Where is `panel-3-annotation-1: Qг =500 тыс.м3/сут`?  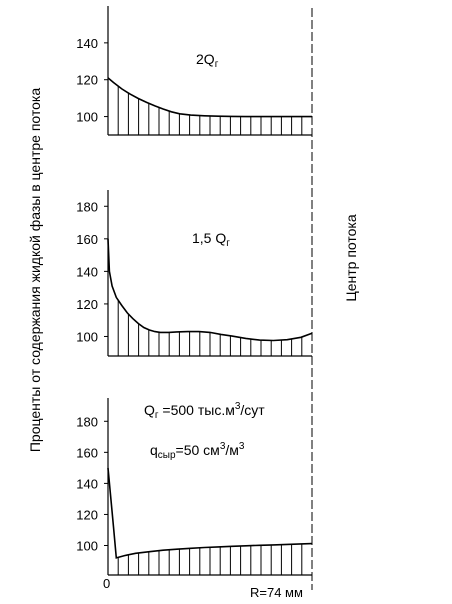 panel-3-annotation-1: Qг =500 тыс.м3/сут is located at coordinates (204, 411).